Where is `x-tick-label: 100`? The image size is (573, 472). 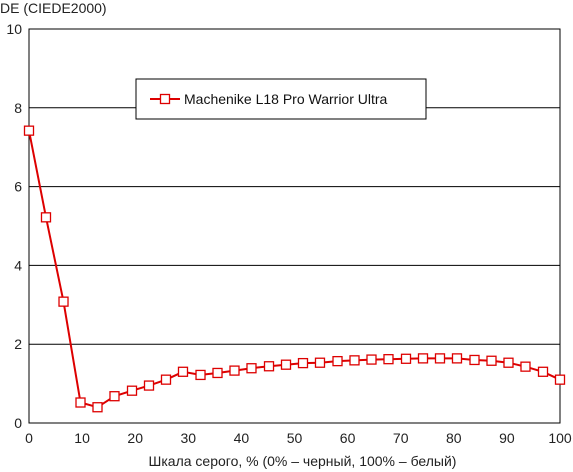
x-tick-label: 100 is located at coordinates (560, 438).